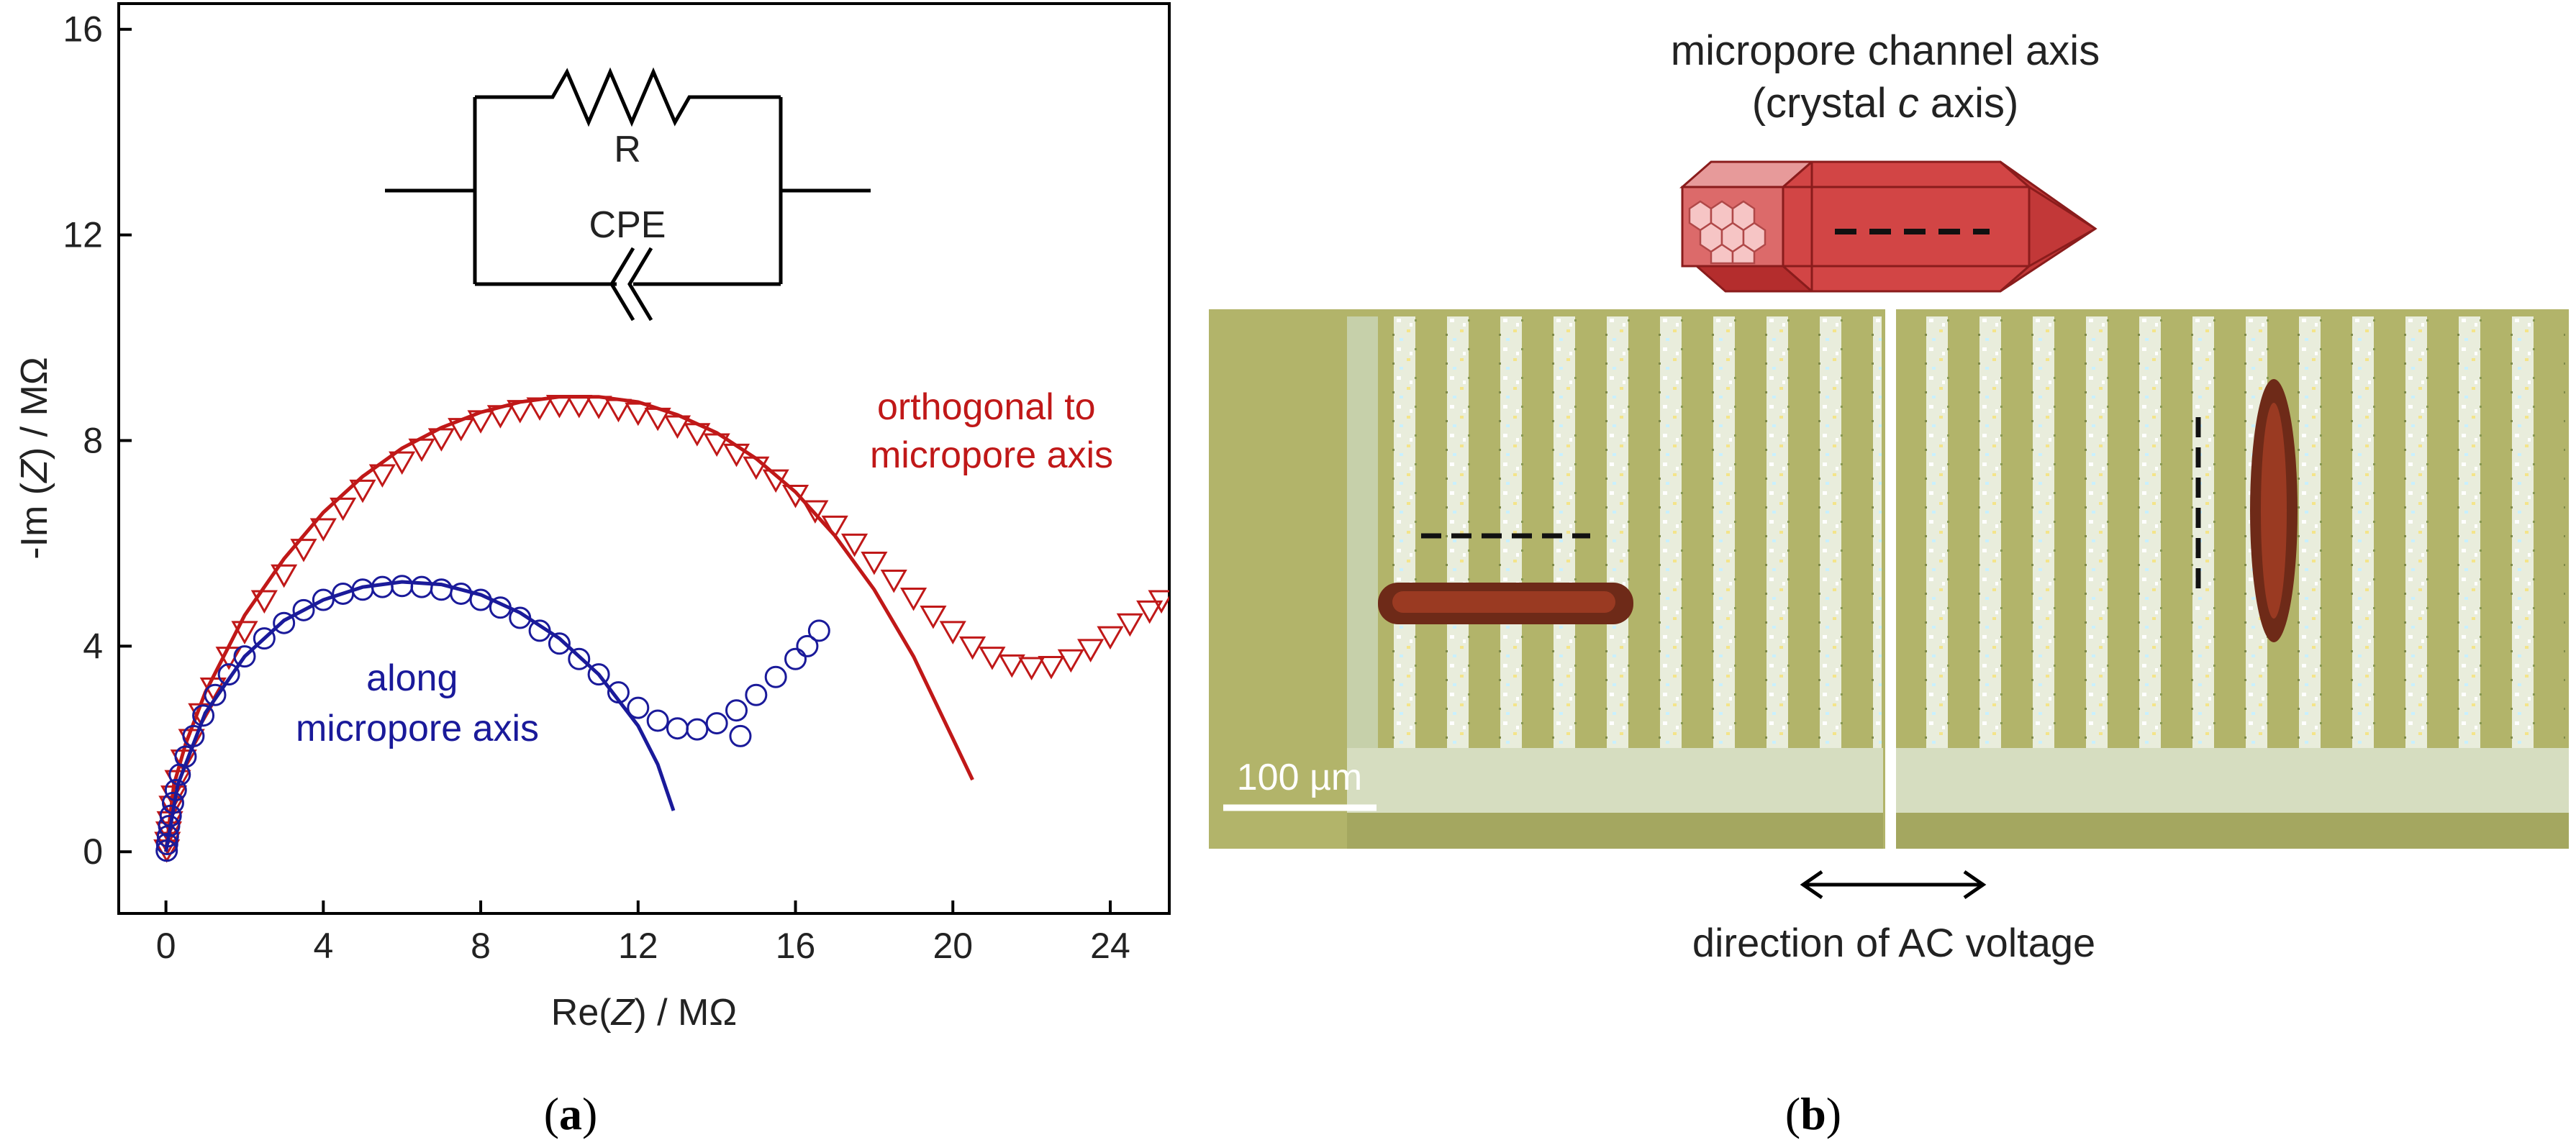 The width and height of the screenshot is (2576, 1140). What do you see at coordinates (93, 440) in the screenshot?
I see `y-tick-label: 8` at bounding box center [93, 440].